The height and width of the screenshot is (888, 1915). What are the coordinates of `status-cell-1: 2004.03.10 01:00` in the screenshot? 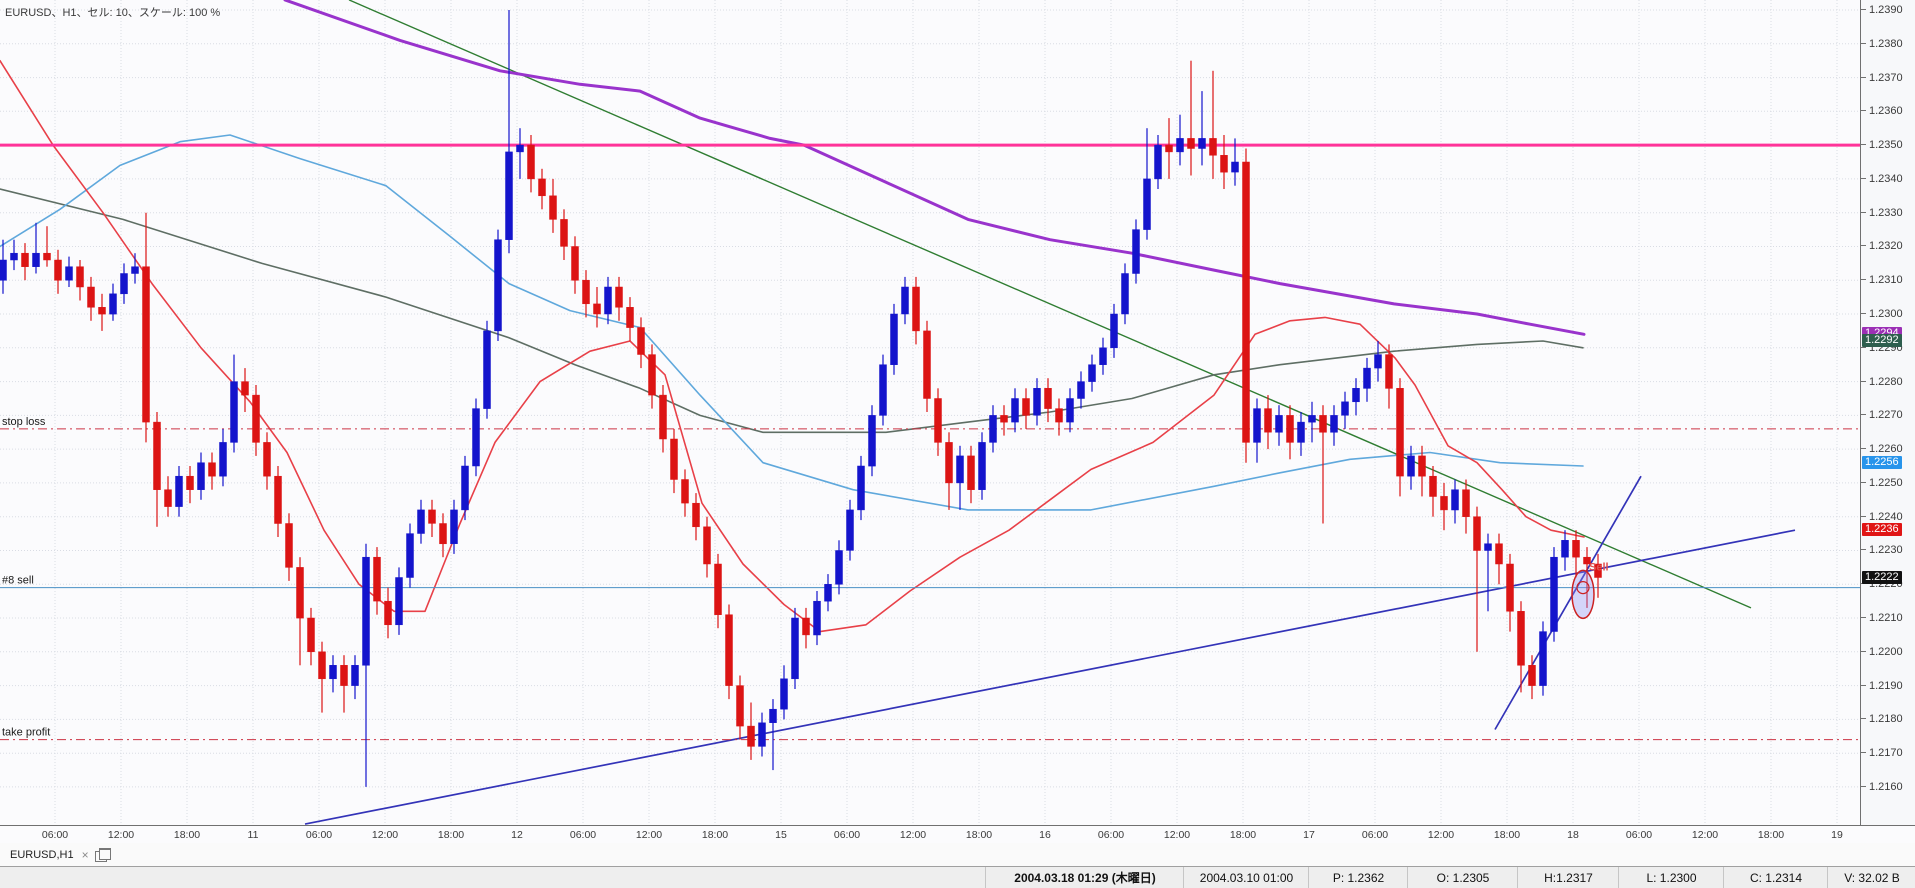 It's located at (1246, 877).